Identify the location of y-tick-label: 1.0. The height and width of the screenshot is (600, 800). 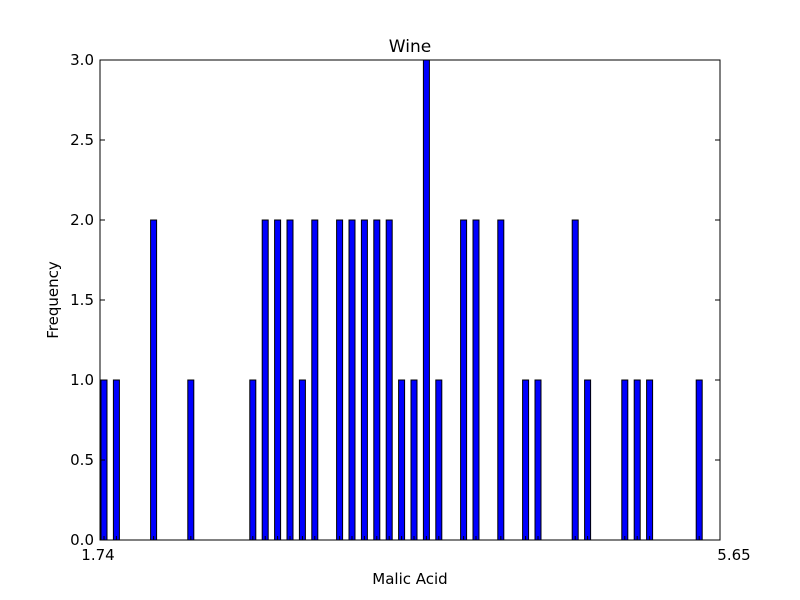
(82, 380).